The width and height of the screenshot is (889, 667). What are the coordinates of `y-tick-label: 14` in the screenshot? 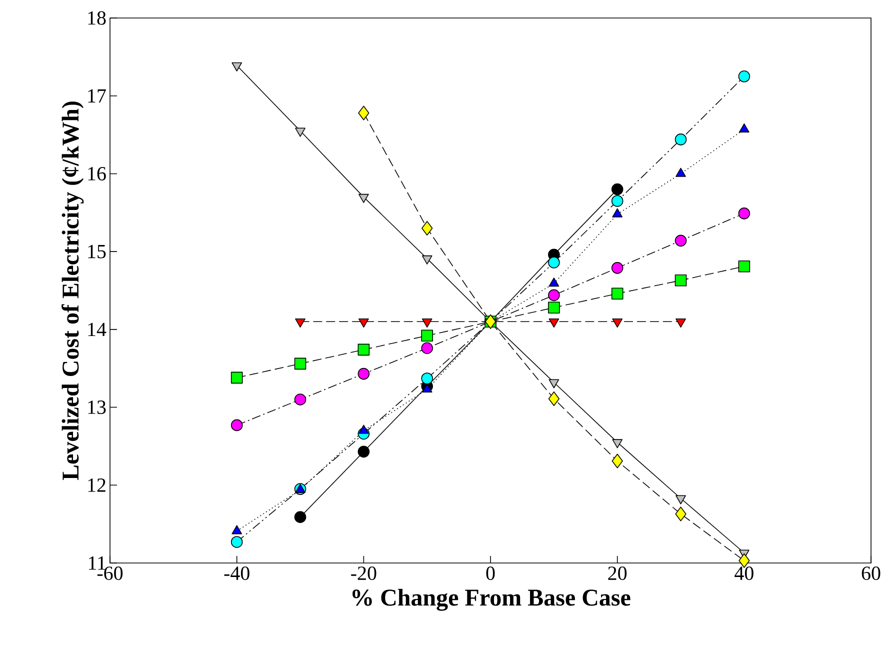 It's located at (97, 329).